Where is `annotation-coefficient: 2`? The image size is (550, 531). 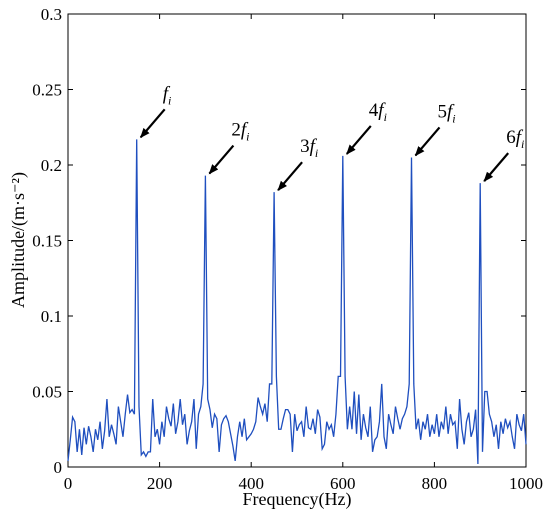
annotation-coefficient: 2 is located at coordinates (236, 130).